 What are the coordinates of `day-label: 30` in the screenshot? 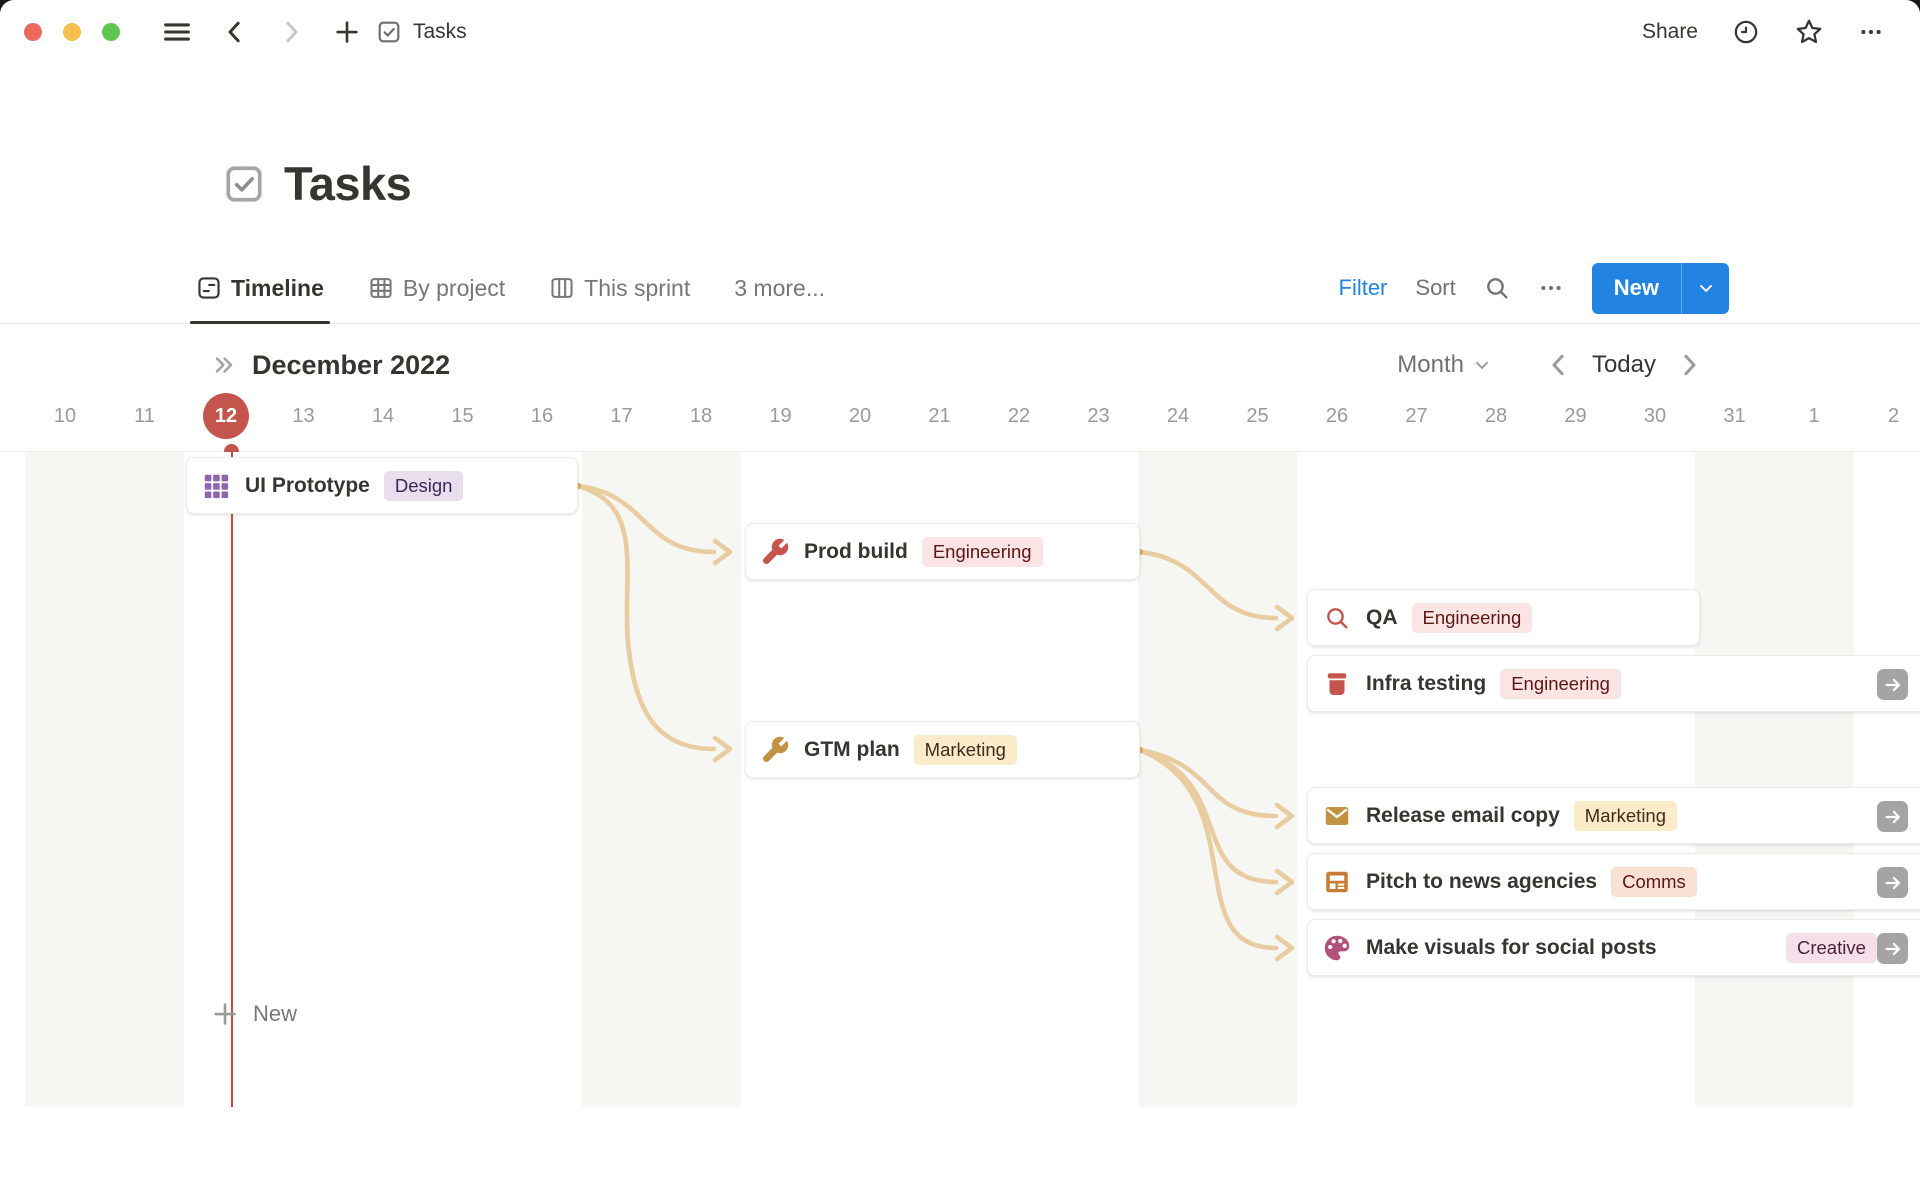 It's located at (1655, 416).